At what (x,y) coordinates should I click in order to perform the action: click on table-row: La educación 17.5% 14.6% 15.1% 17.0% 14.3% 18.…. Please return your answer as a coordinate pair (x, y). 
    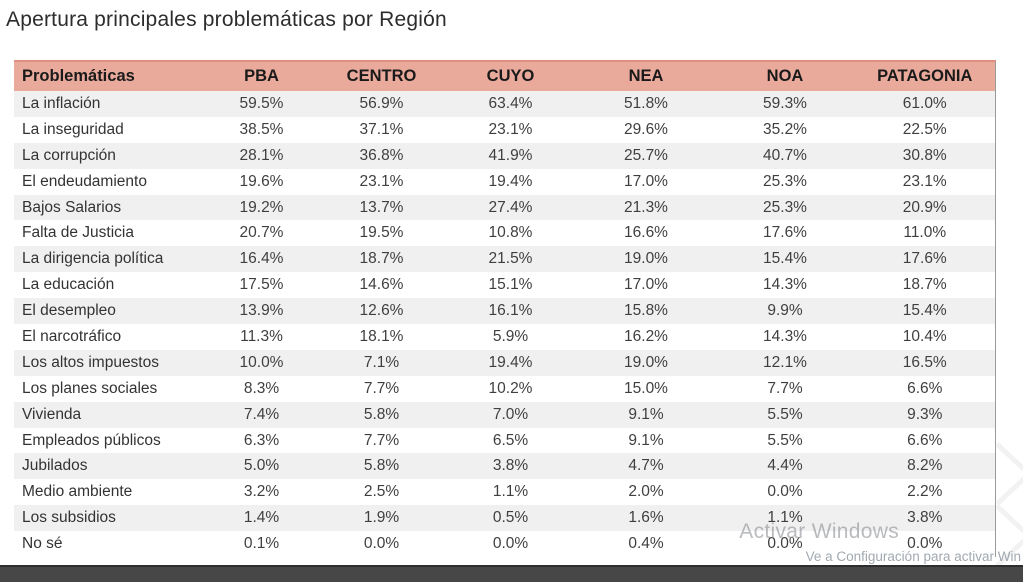
    Looking at the image, I should click on (504, 285).